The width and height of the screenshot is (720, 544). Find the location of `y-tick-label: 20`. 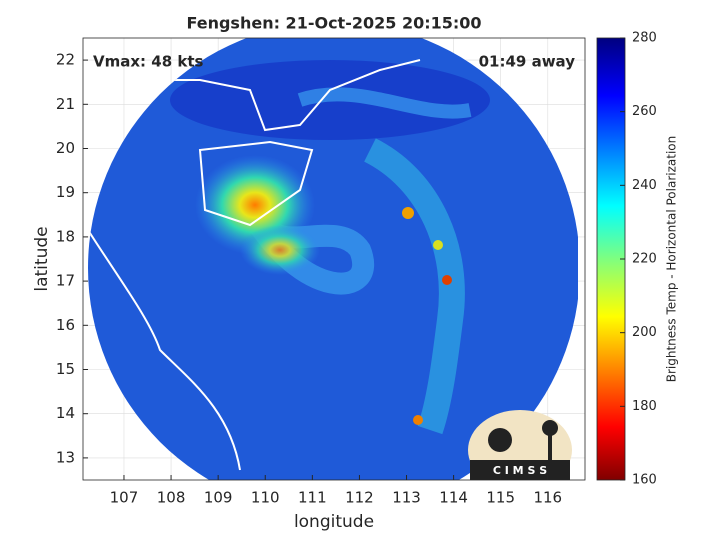

y-tick-label: 20 is located at coordinates (65, 148).